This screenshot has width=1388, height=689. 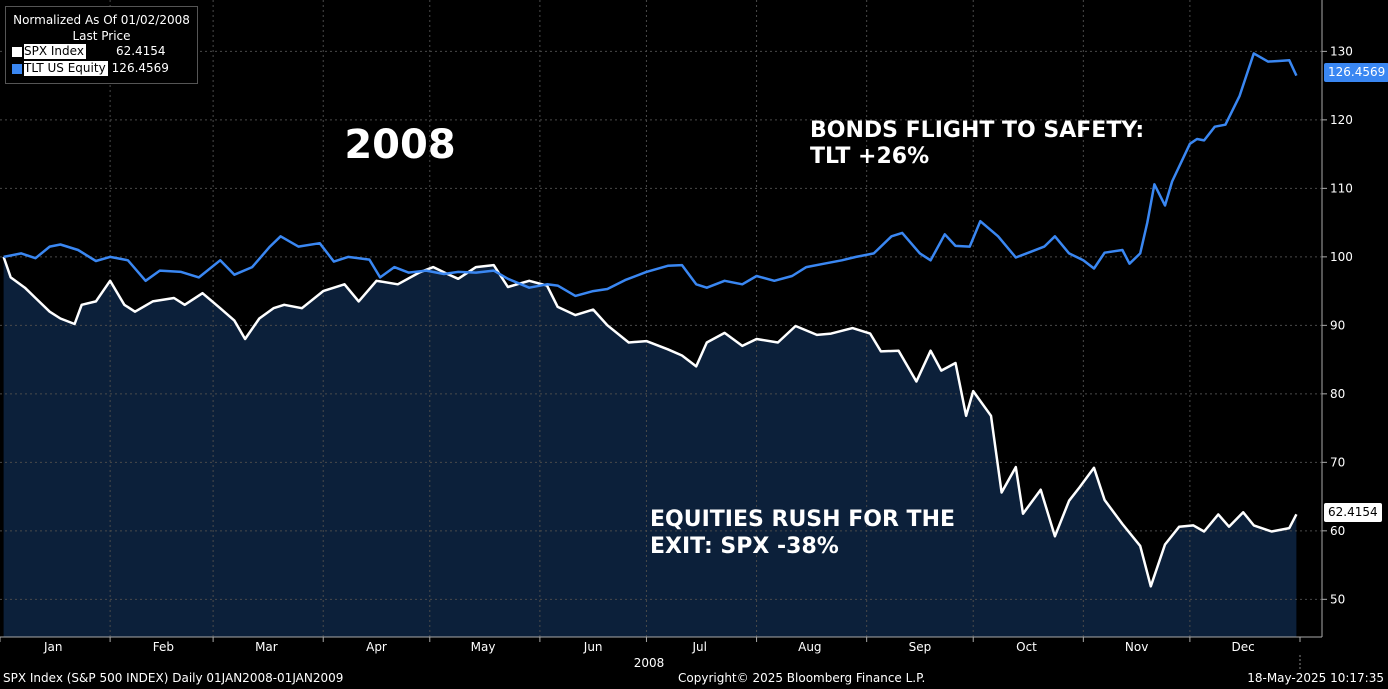 What do you see at coordinates (1315, 678) in the screenshot?
I see `footer-right: 18-May-2025 10:17:35` at bounding box center [1315, 678].